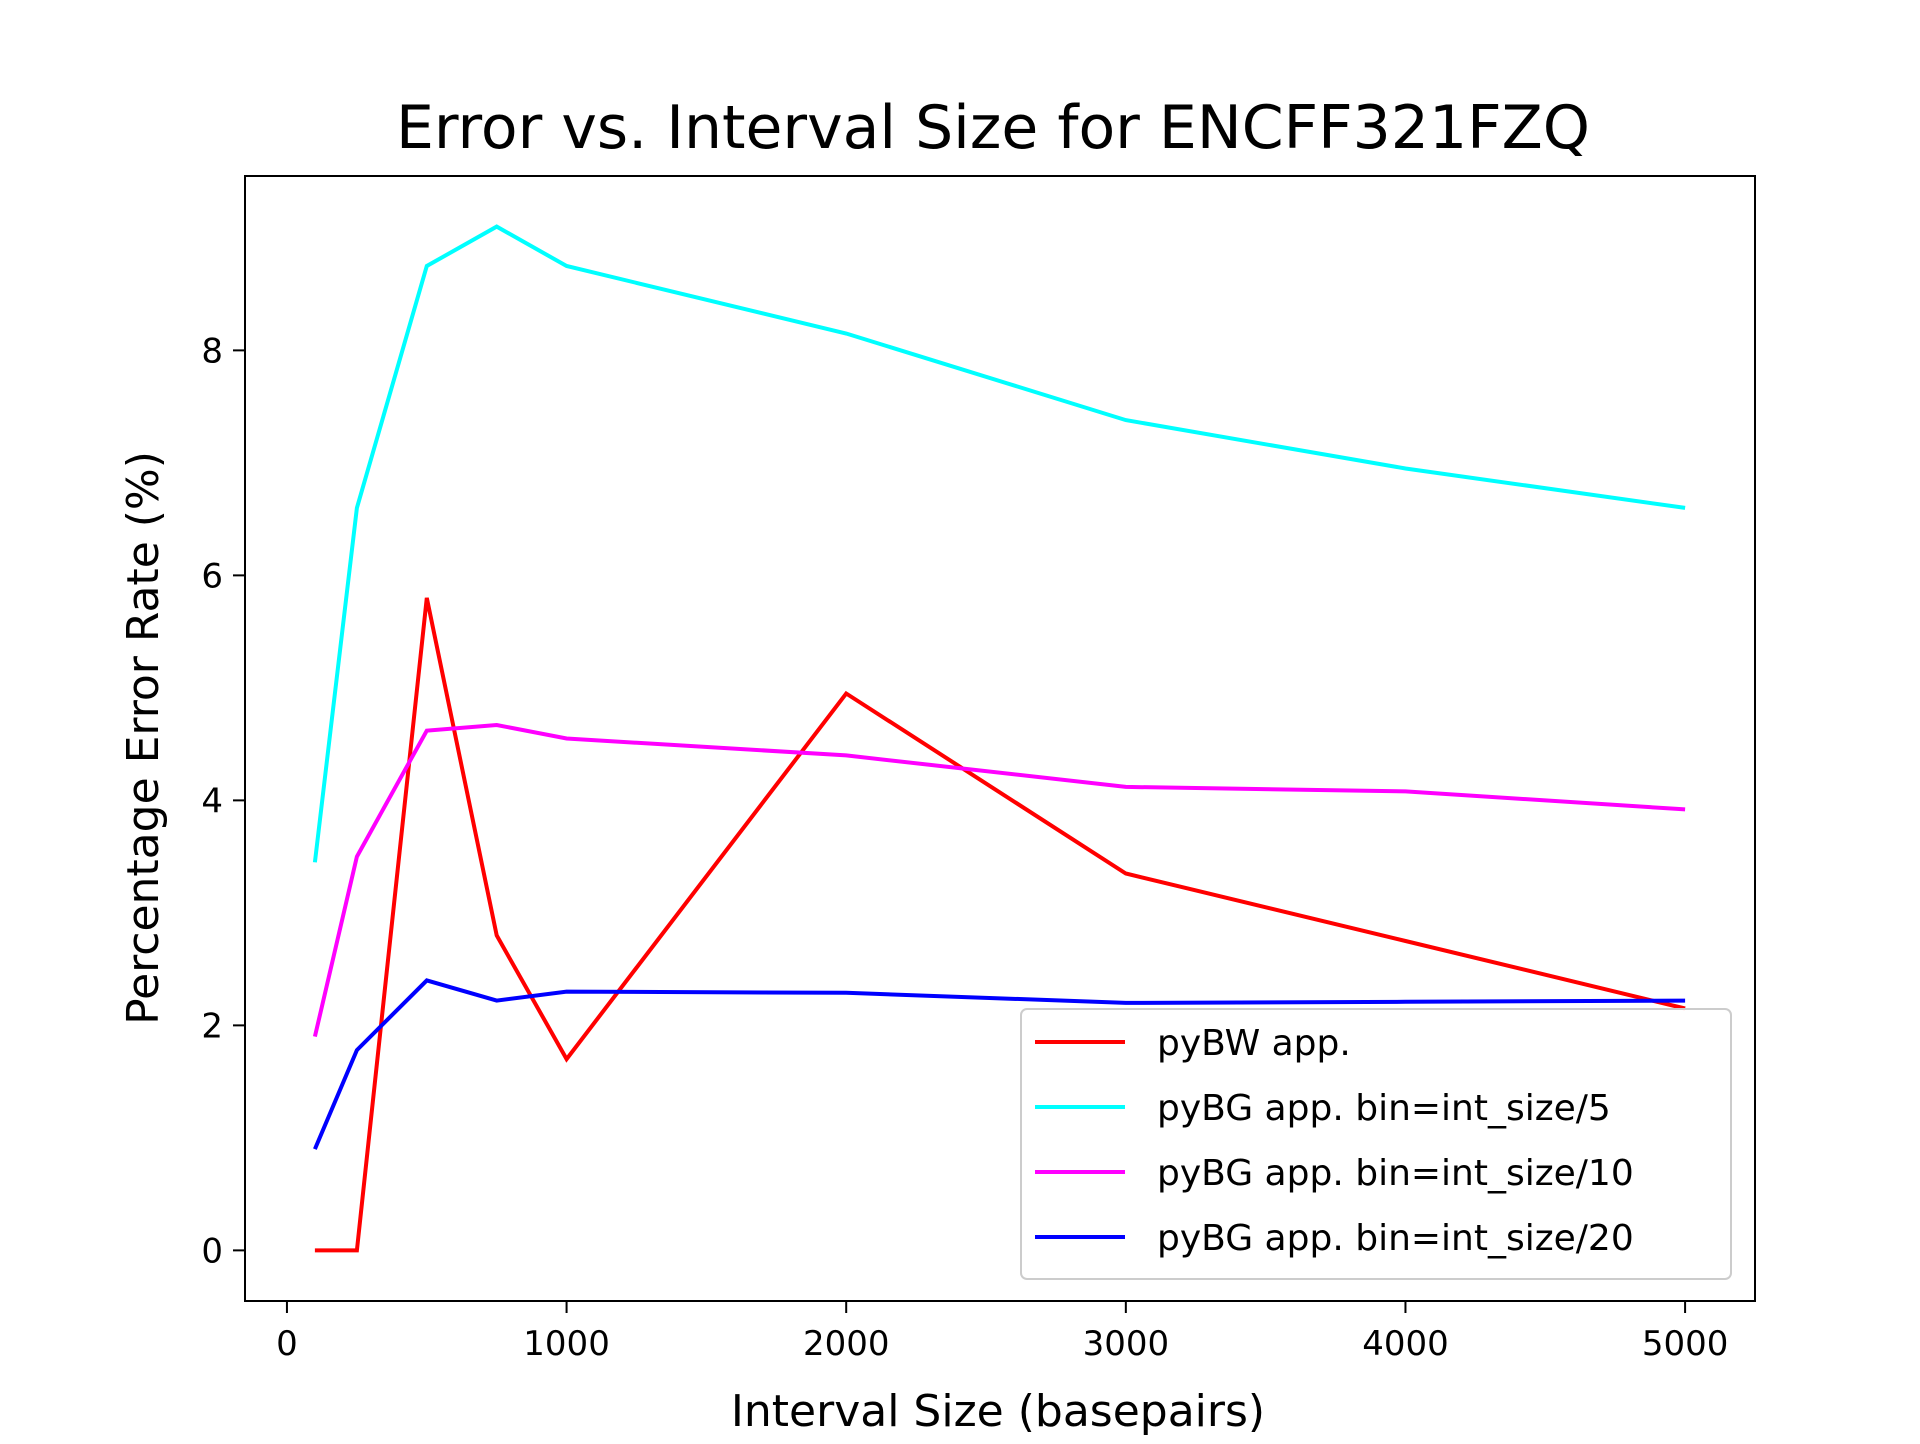  I want to click on legend-label: pyBG app. bin=int_size/20, so click(1395, 1238).